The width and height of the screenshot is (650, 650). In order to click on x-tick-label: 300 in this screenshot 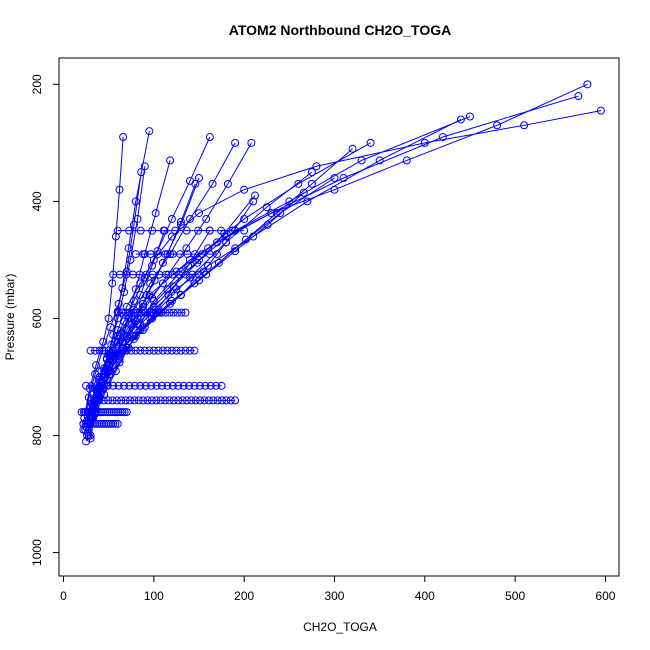, I will do `click(334, 596)`.